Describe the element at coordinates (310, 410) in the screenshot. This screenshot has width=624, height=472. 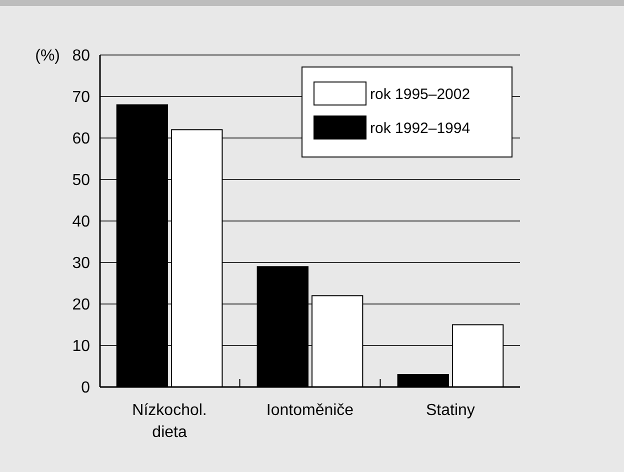
I see `x-tick-label: Iontoměniče` at that location.